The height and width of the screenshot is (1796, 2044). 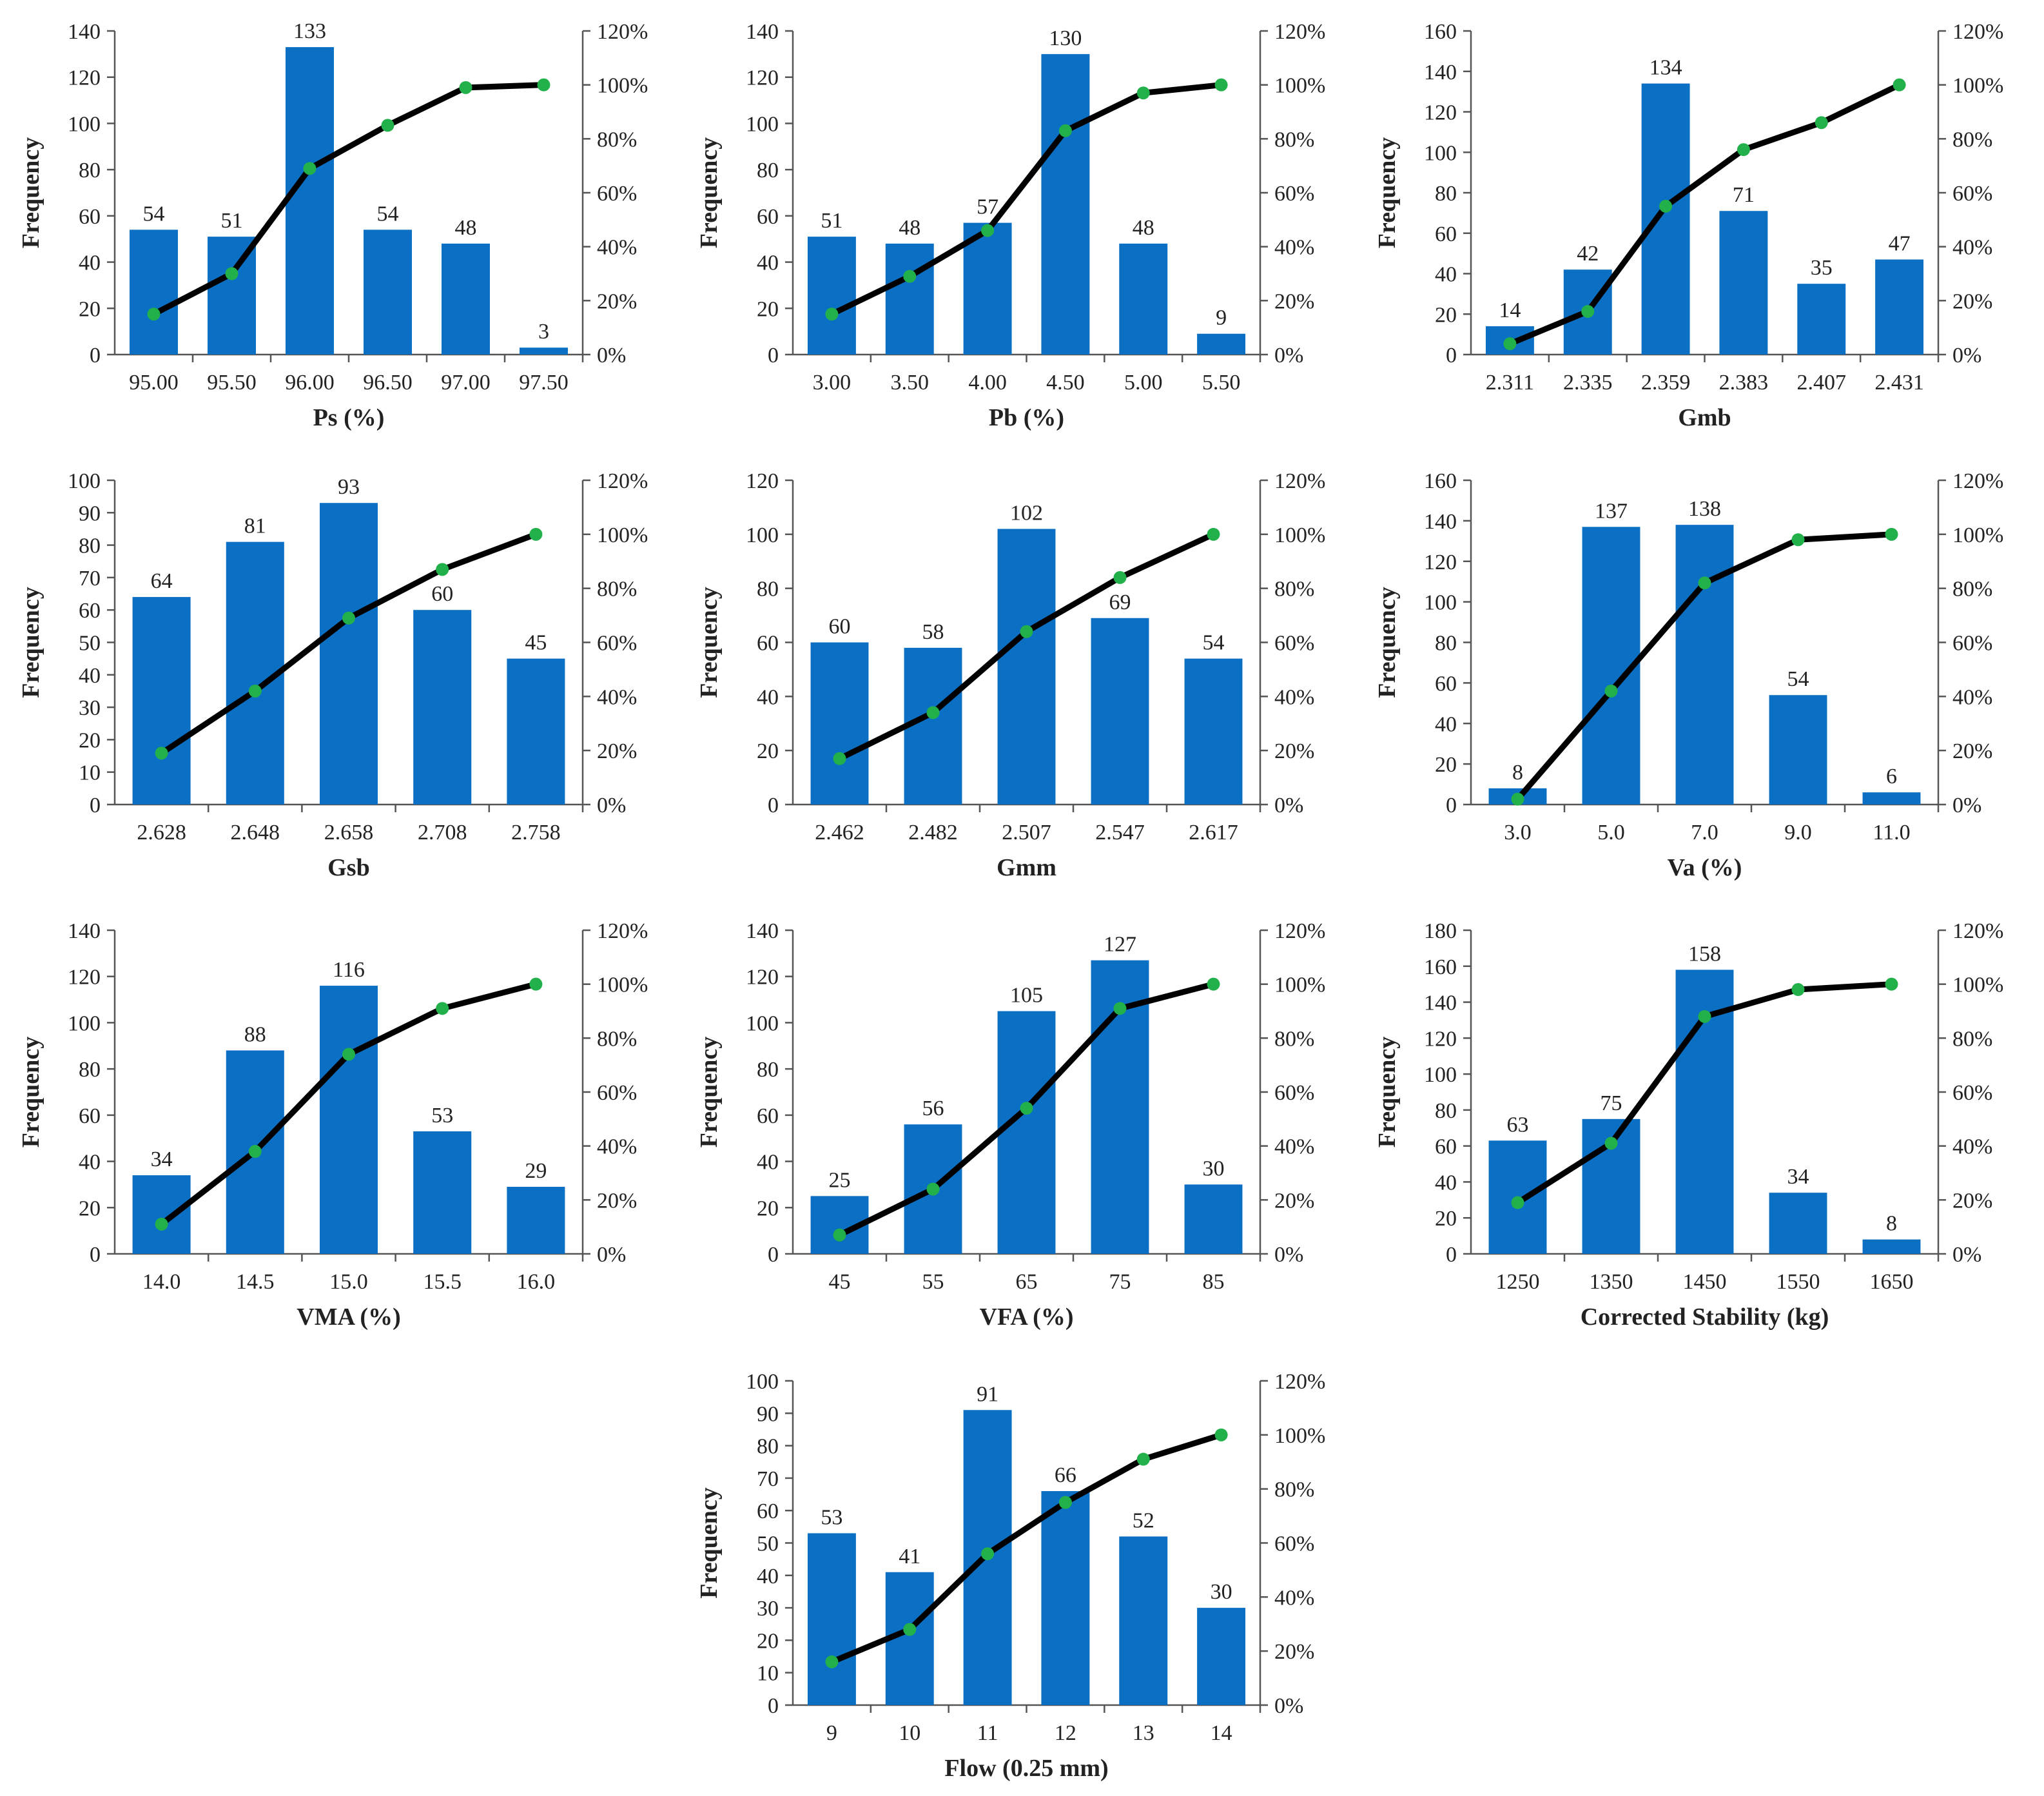 I want to click on bar-value-label: 29, so click(x=536, y=1171).